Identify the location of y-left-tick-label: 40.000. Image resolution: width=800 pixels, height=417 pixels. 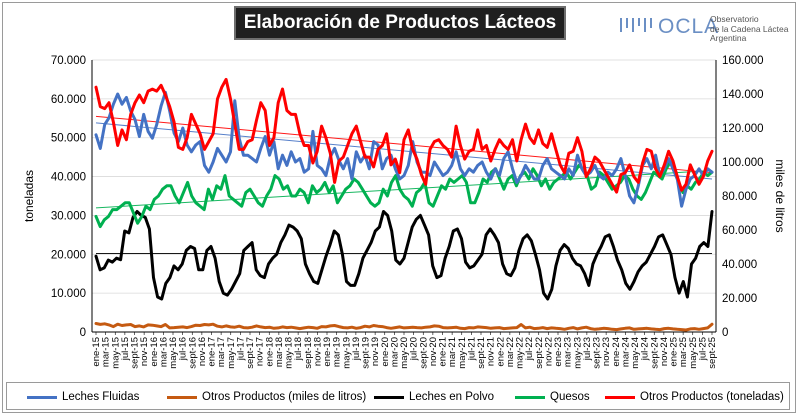
(68, 178).